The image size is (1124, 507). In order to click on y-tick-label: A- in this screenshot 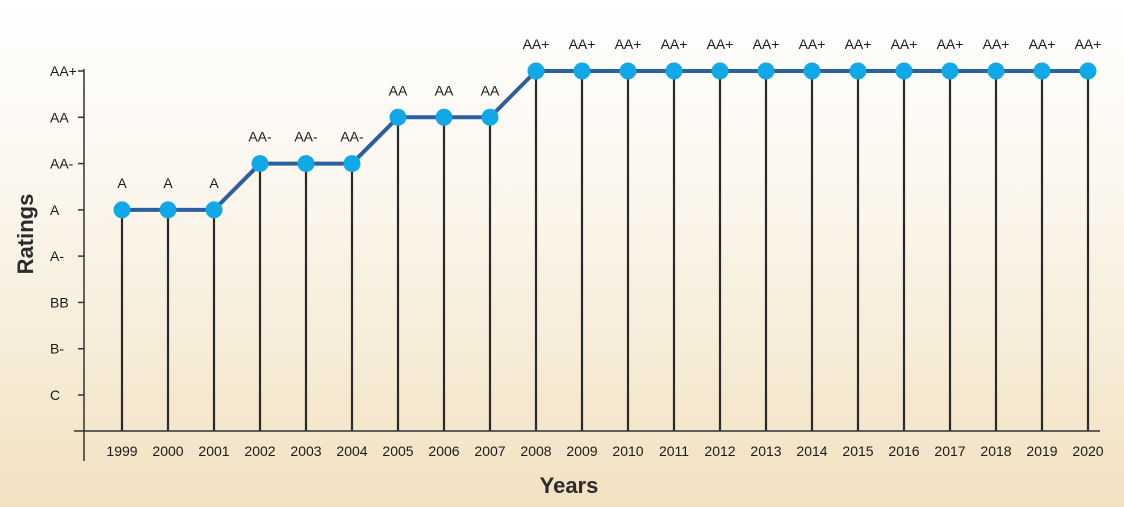, I will do `click(57, 256)`.